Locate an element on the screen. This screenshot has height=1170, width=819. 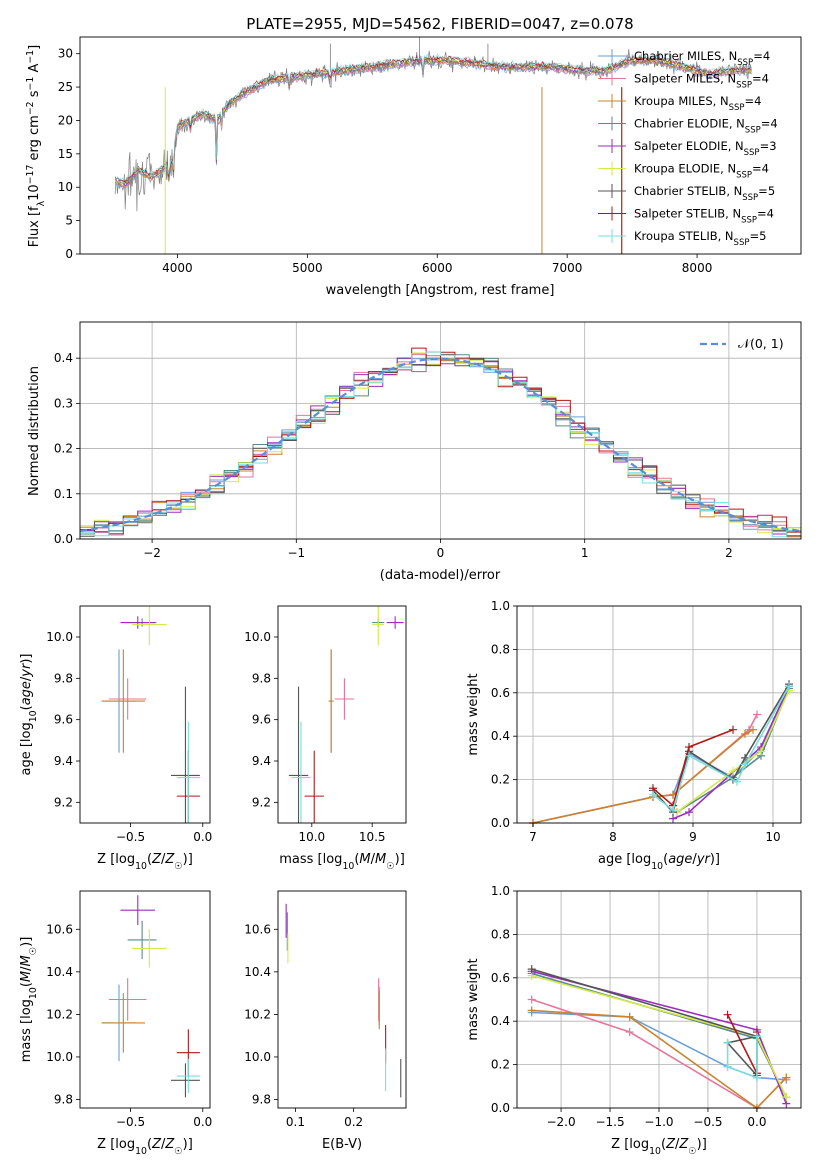
x-tick-label: 10.5 is located at coordinates (372, 837).